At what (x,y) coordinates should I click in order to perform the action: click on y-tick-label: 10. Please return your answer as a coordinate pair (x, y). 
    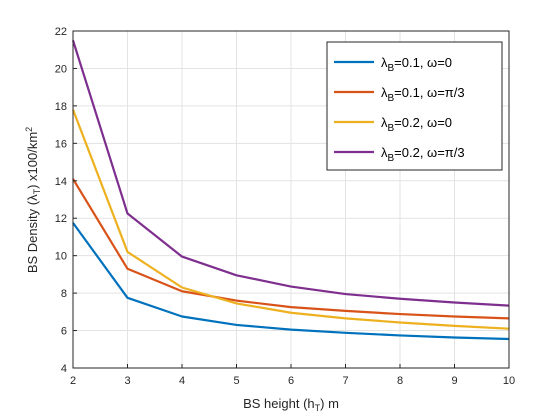
    Looking at the image, I should click on (61, 257).